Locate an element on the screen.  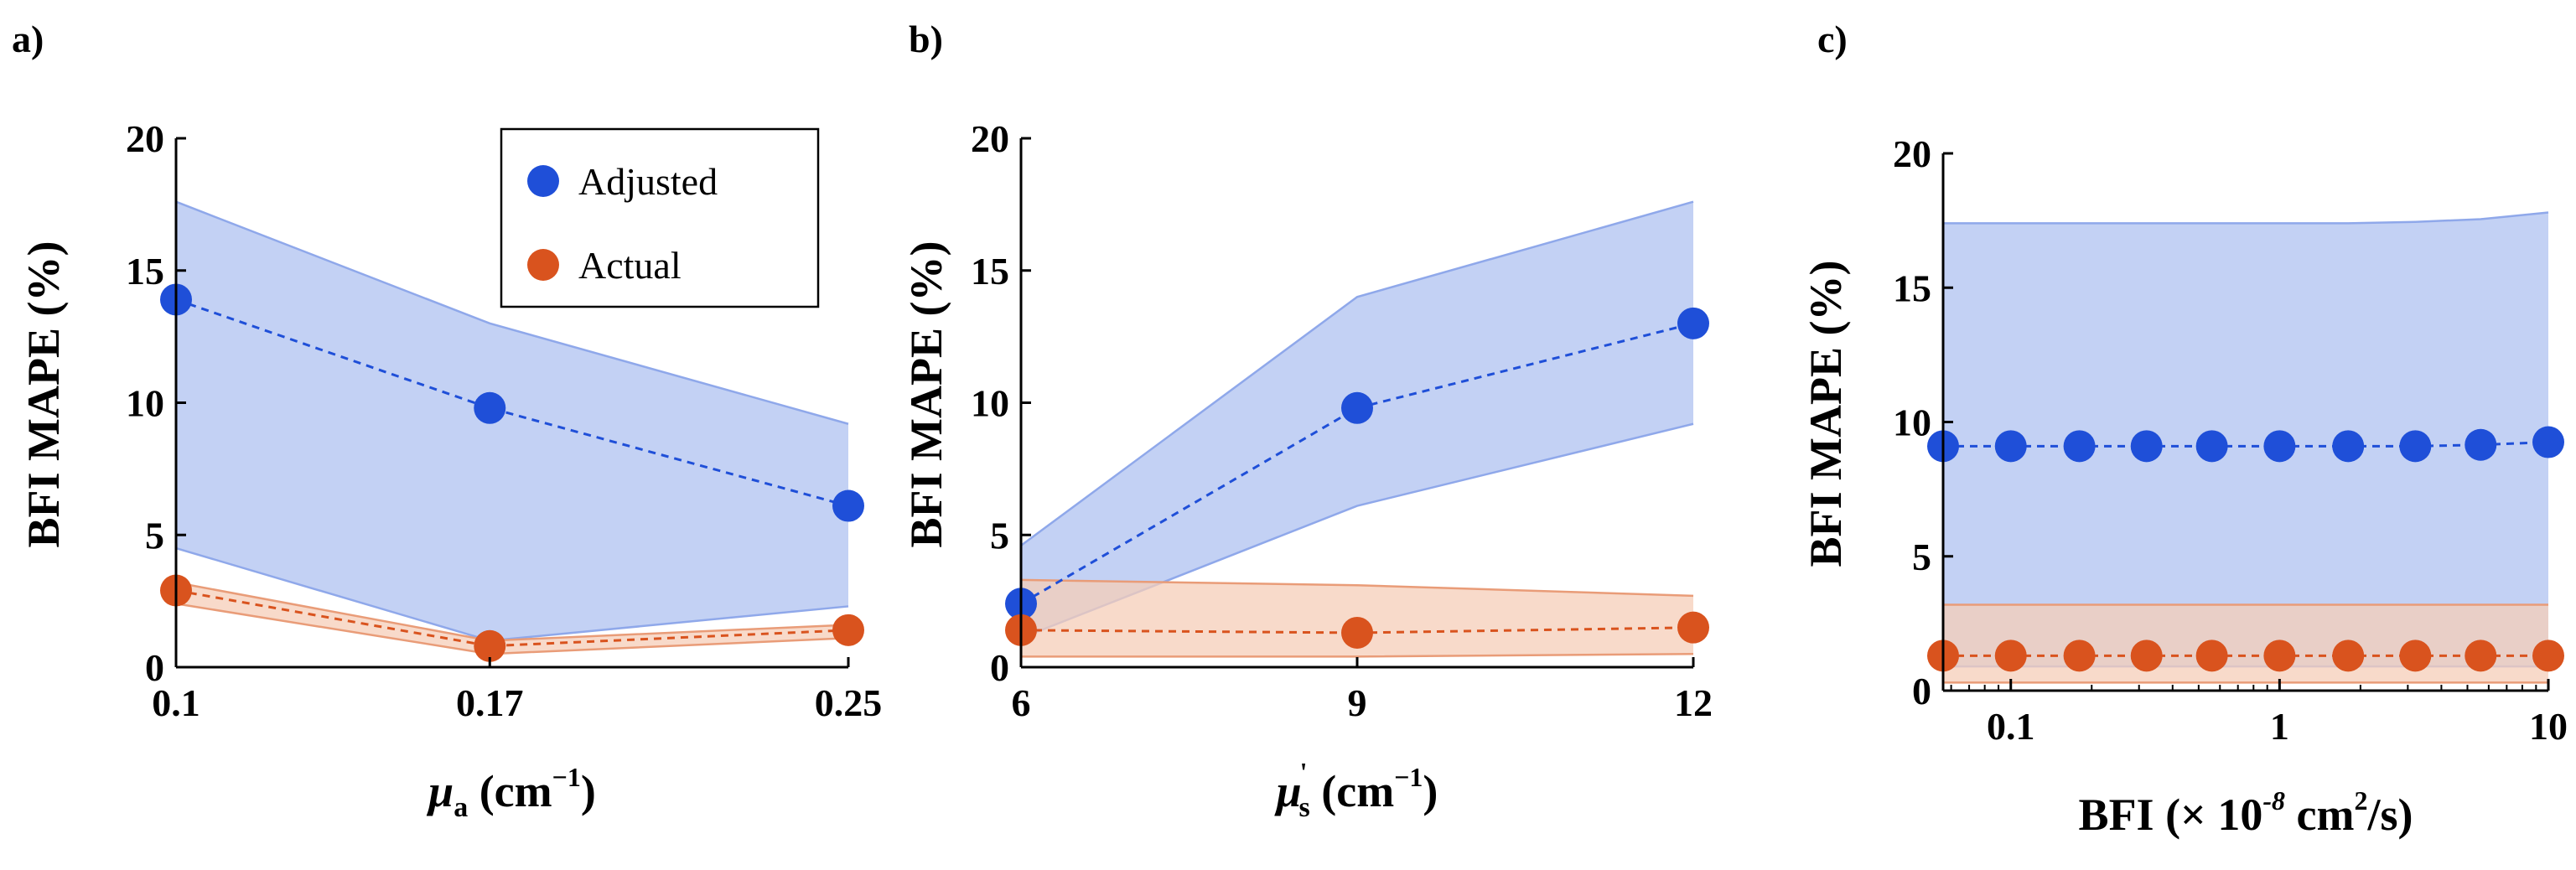
x-tick-label: 12 is located at coordinates (1693, 702).